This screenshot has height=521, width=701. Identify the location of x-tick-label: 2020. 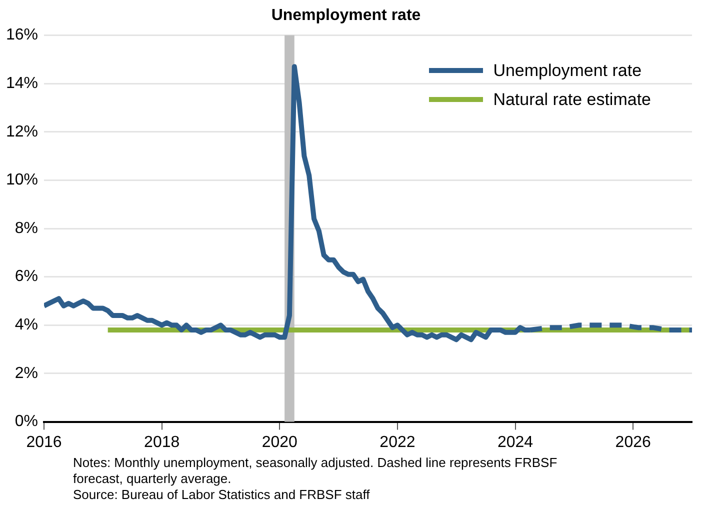
(280, 442).